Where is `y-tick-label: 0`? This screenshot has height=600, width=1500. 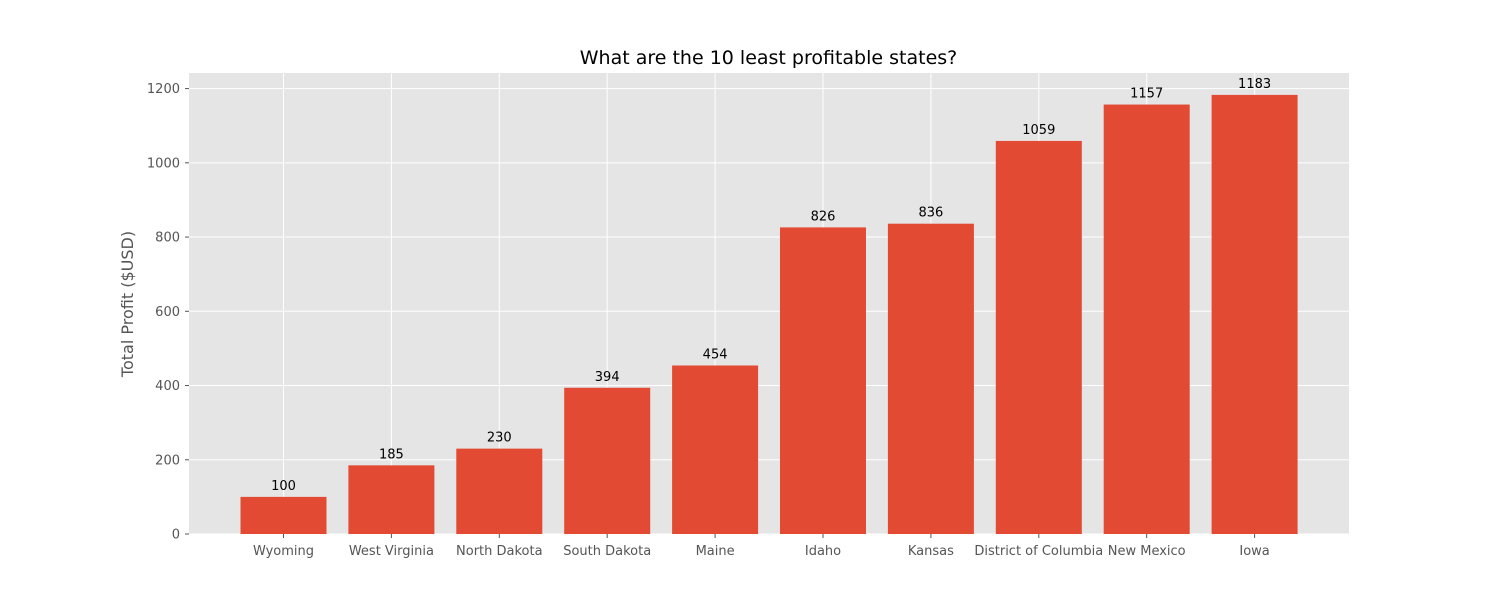 y-tick-label: 0 is located at coordinates (176, 535).